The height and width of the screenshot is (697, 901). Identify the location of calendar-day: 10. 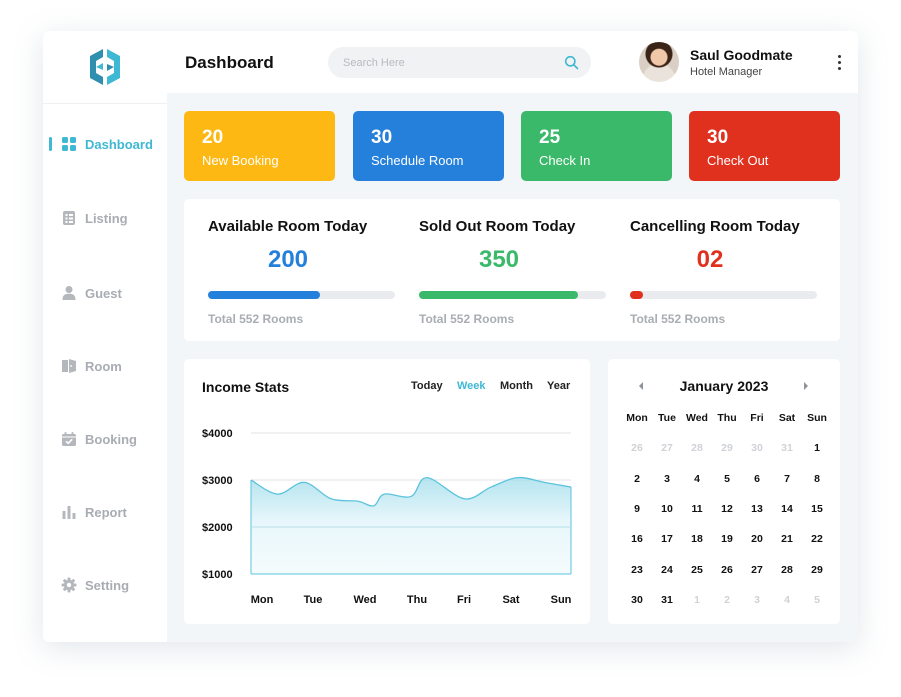
(667, 508).